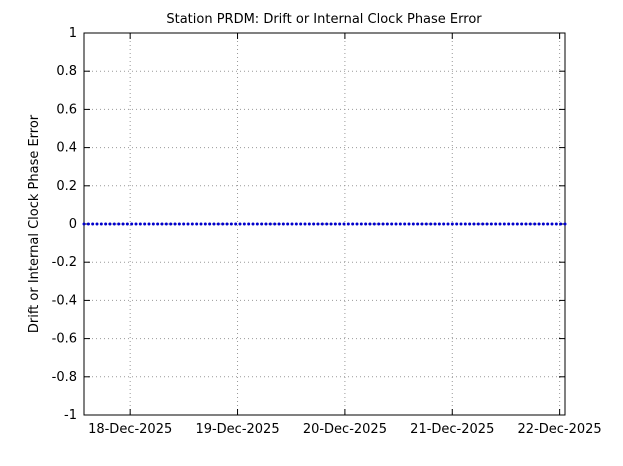 This screenshot has width=623, height=466. Describe the element at coordinates (66, 109) in the screenshot. I see `y-tick-label: 0.6` at that location.